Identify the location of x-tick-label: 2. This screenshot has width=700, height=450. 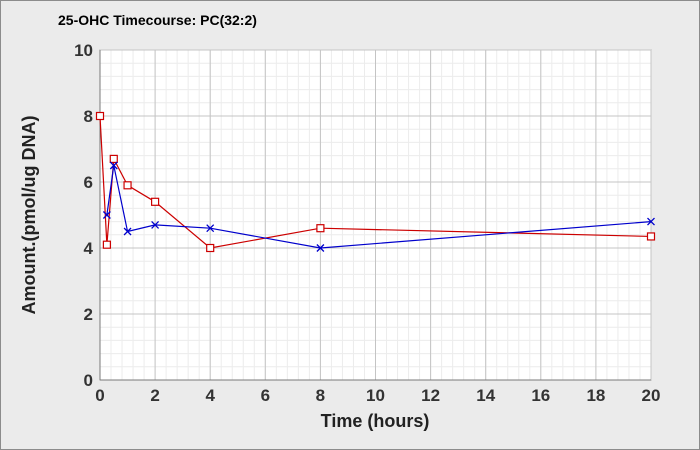
(154, 395).